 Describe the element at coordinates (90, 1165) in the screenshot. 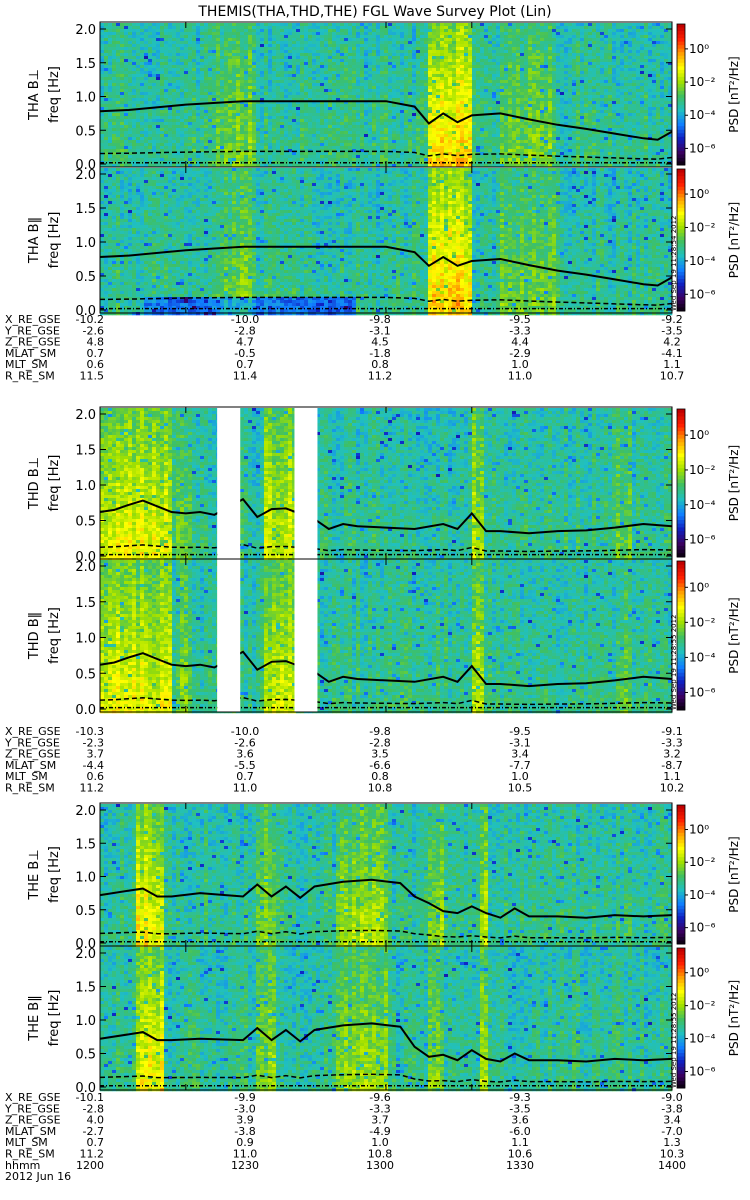

I see `ephemeris-value: 1200` at that location.